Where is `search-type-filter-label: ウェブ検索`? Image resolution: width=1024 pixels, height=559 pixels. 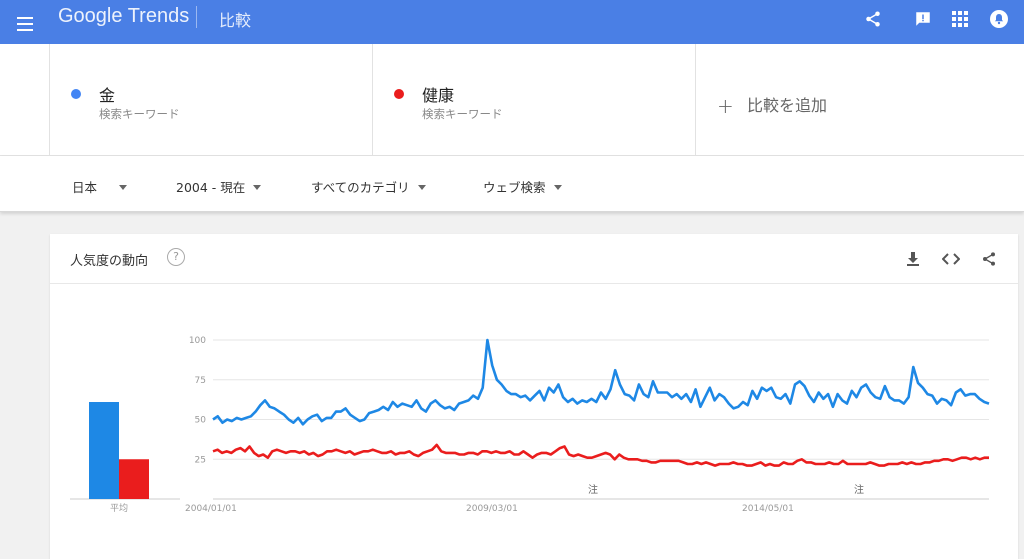 search-type-filter-label: ウェブ検索 is located at coordinates (514, 187).